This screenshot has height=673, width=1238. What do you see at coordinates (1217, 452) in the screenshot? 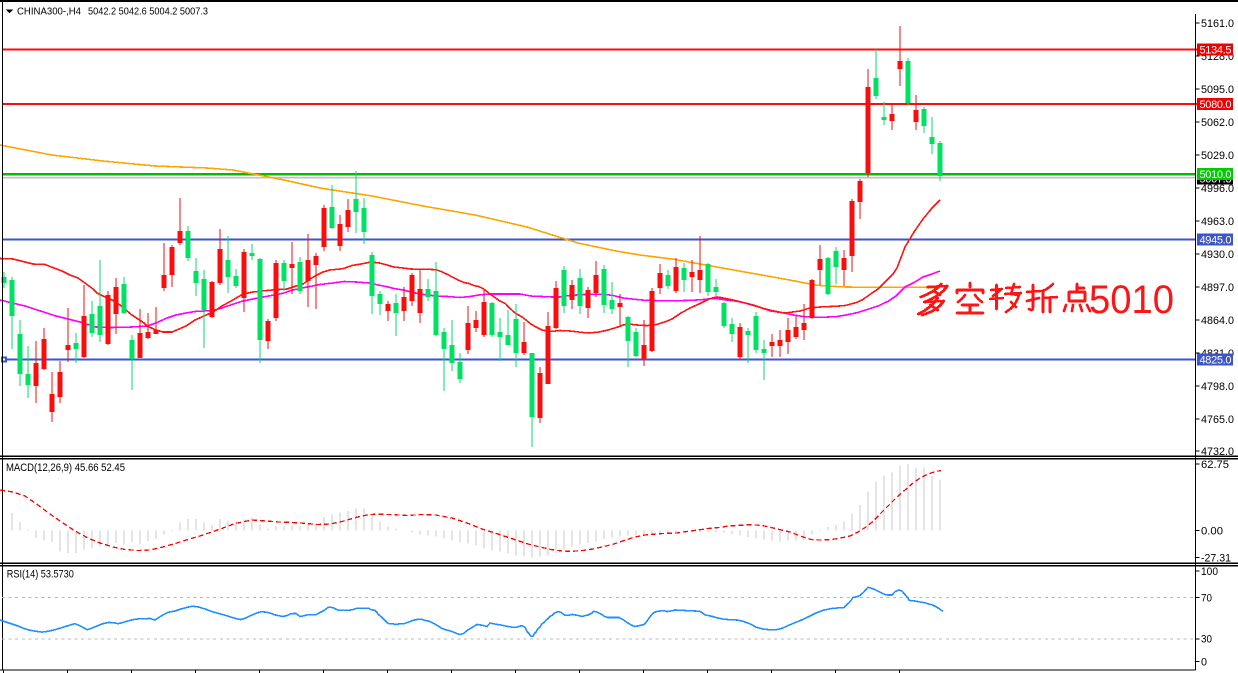
I see `svg-text: 4732.0` at bounding box center [1217, 452].